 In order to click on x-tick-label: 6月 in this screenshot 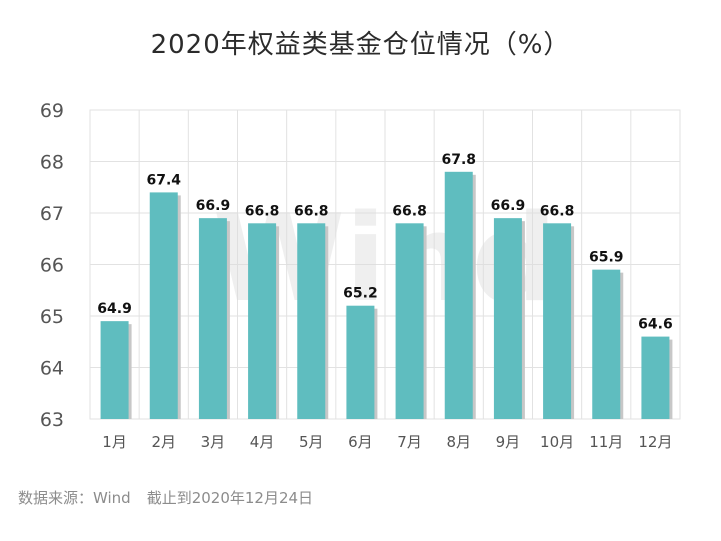, I will do `click(360, 442)`.